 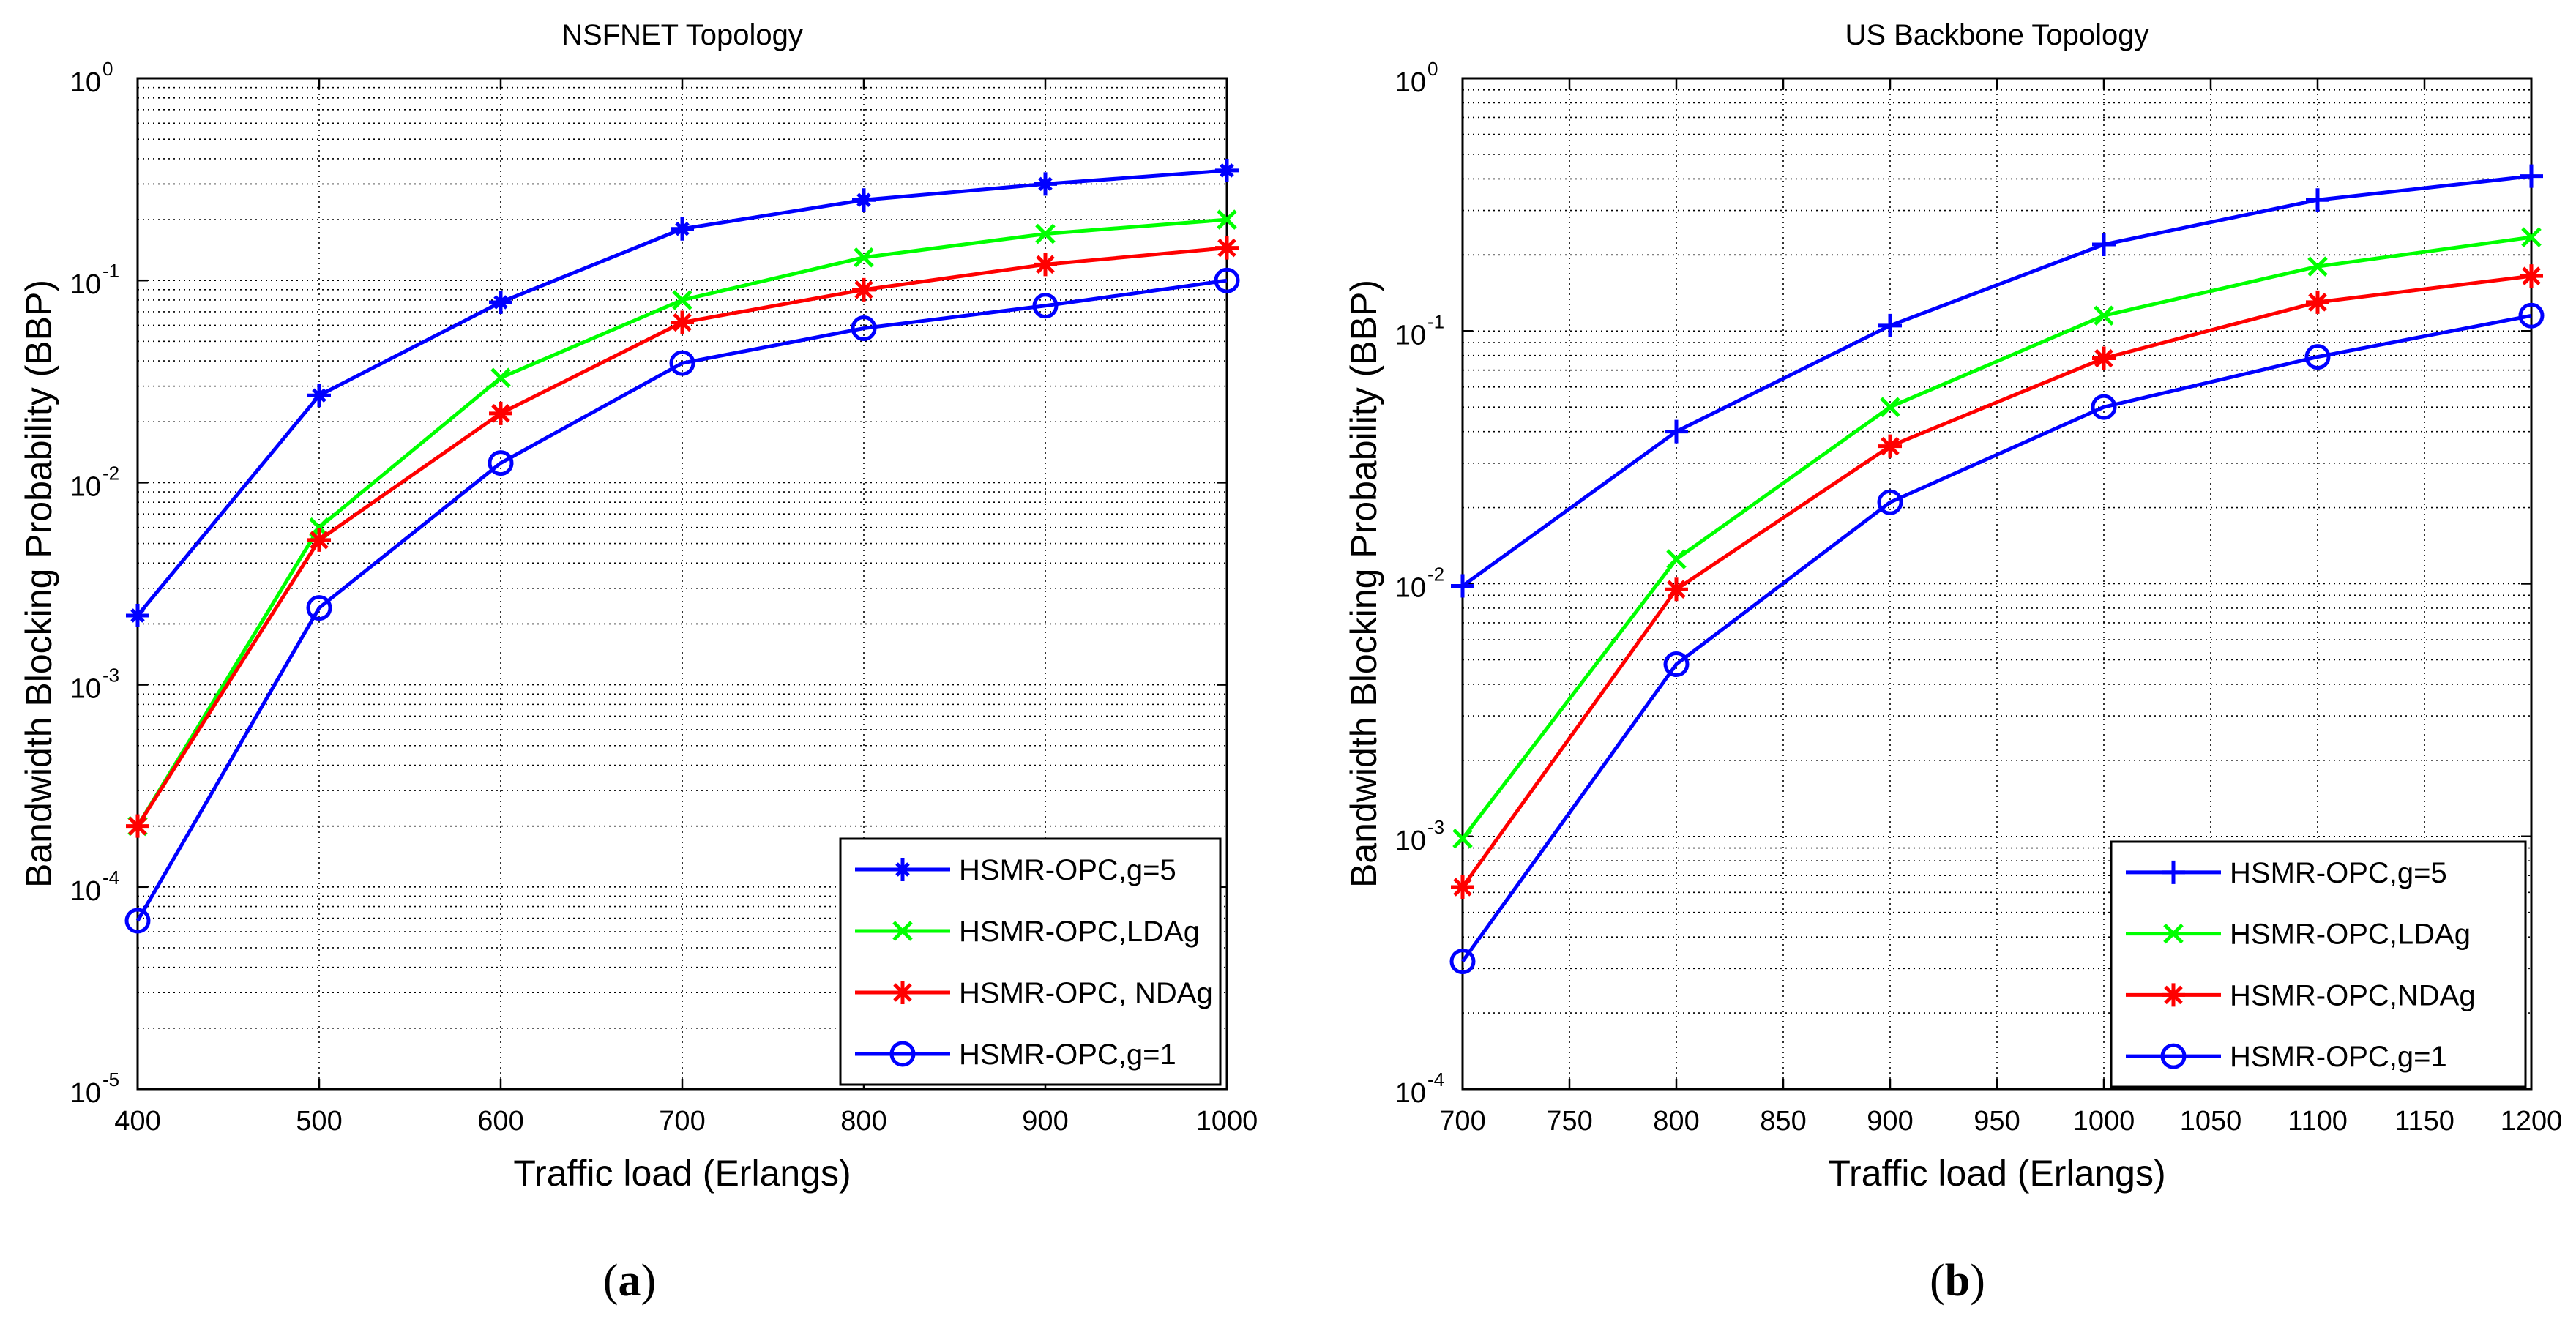 I want to click on x-tick-label: 850, so click(x=1783, y=1121).